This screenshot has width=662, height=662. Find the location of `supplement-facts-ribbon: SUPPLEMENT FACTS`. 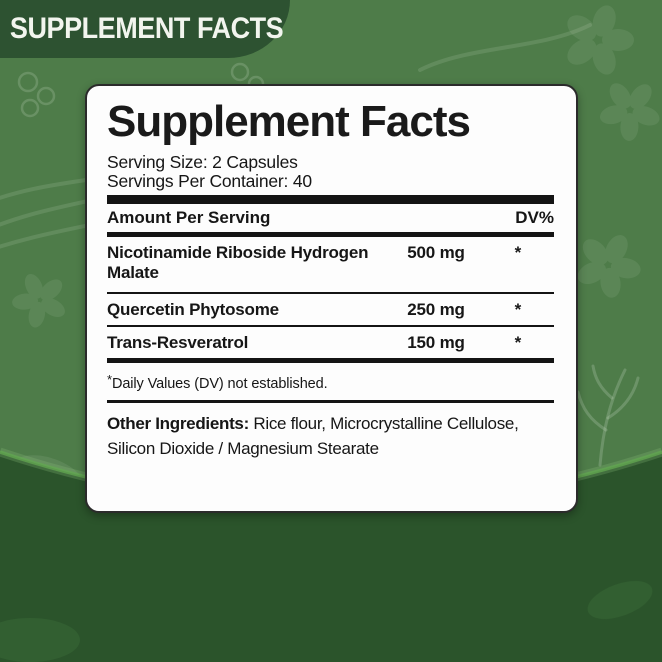

supplement-facts-ribbon: SUPPLEMENT FACTS is located at coordinates (145, 29).